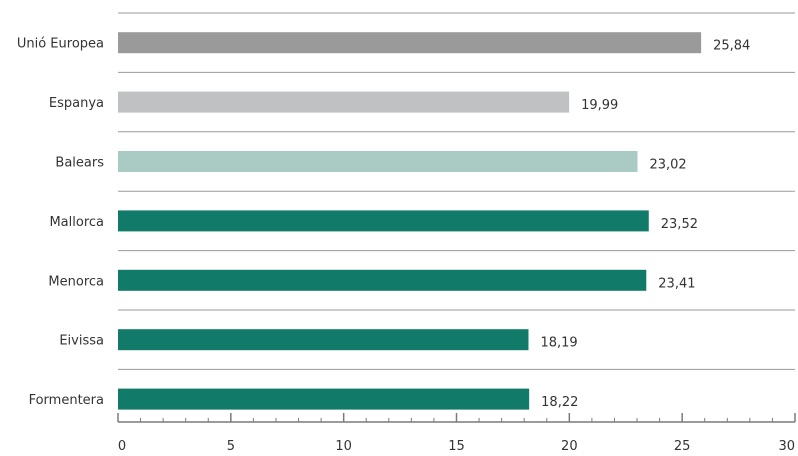 Image resolution: width=798 pixels, height=456 pixels. I want to click on category-label: Espanya, so click(76, 103).